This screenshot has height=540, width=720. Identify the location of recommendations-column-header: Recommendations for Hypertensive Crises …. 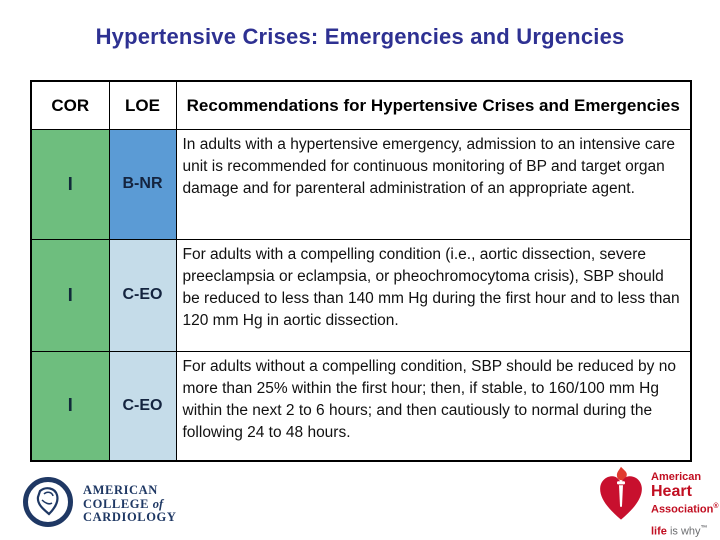
(433, 105).